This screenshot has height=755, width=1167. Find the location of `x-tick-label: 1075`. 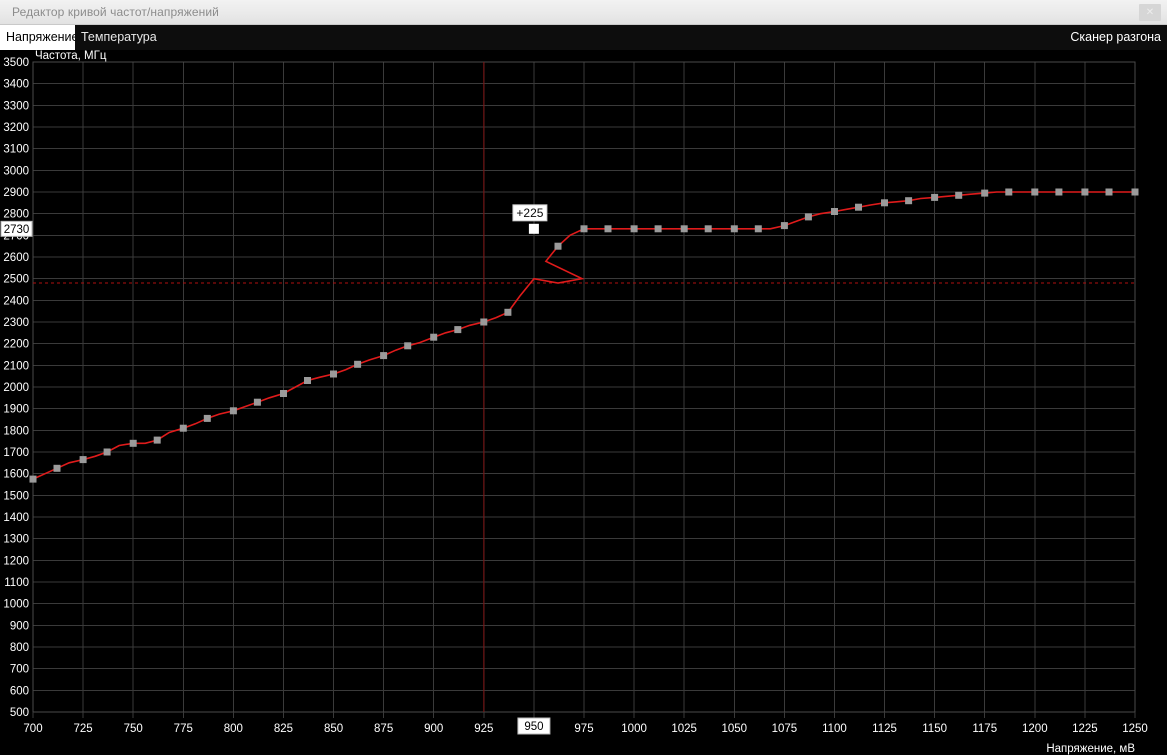

x-tick-label: 1075 is located at coordinates (785, 729).